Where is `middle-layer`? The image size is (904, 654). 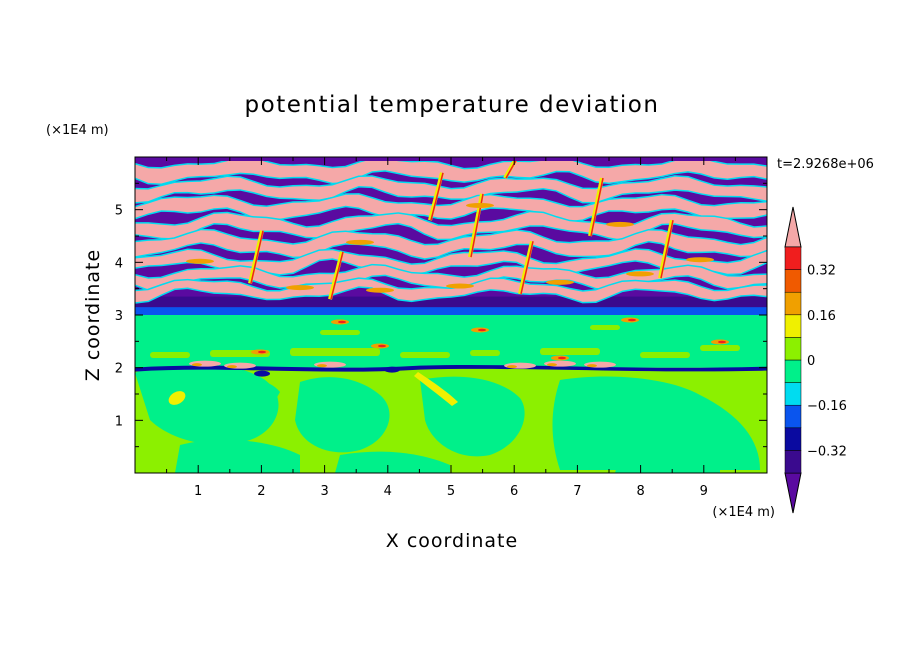
middle-layer is located at coordinates (451, 341).